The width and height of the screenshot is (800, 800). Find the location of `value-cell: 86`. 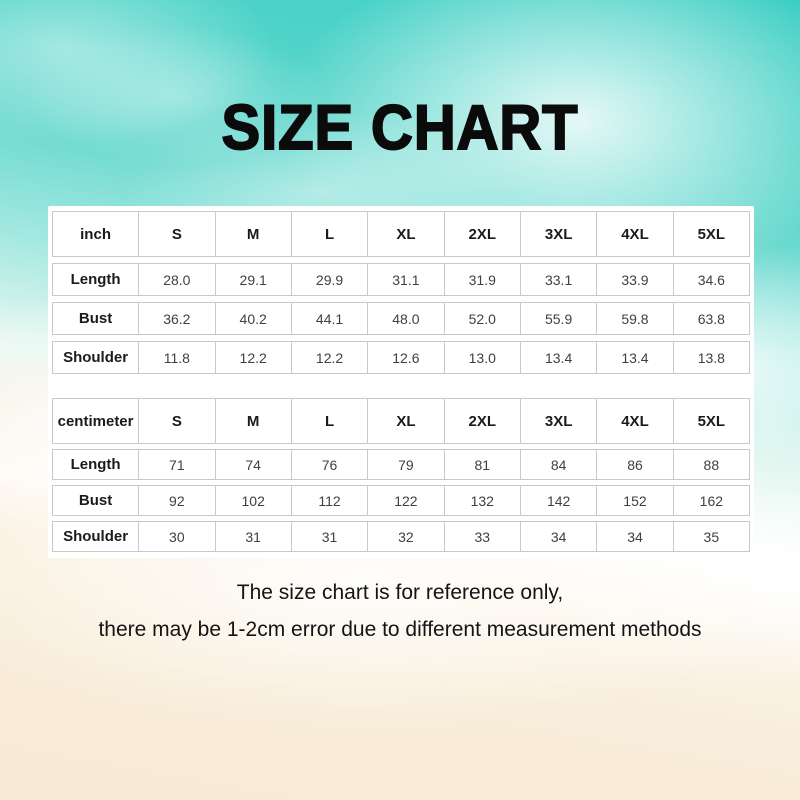

value-cell: 86 is located at coordinates (635, 464).